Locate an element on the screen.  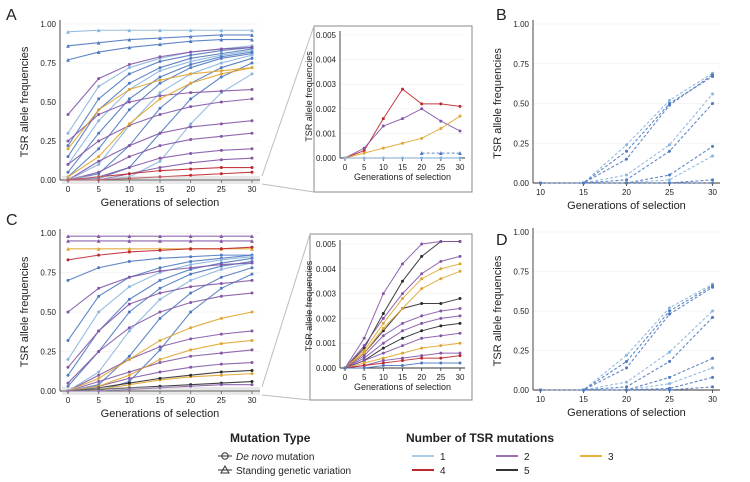
a-x-tick-label: 30 is located at coordinates (252, 189).